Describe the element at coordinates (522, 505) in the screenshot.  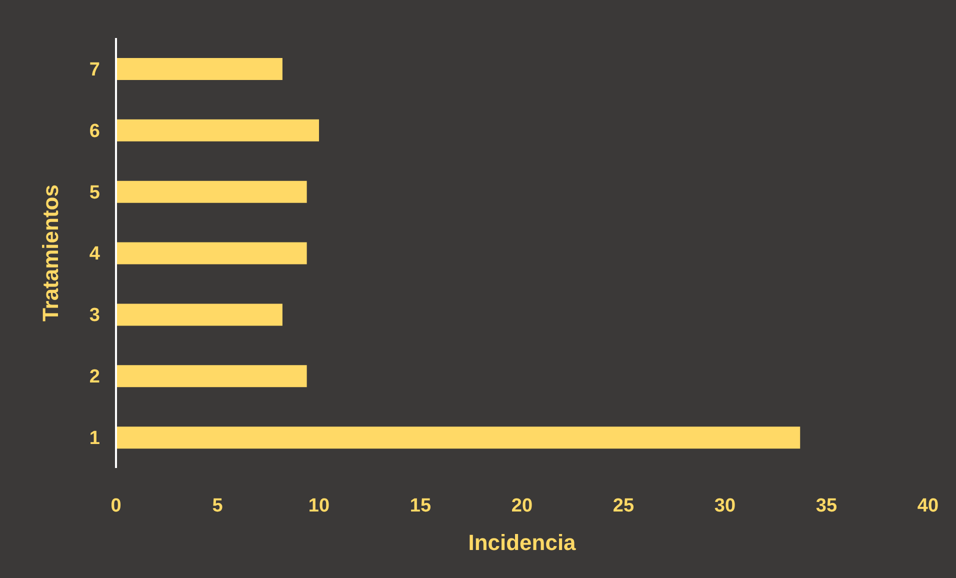
I see `x-tick-label: 20` at that location.